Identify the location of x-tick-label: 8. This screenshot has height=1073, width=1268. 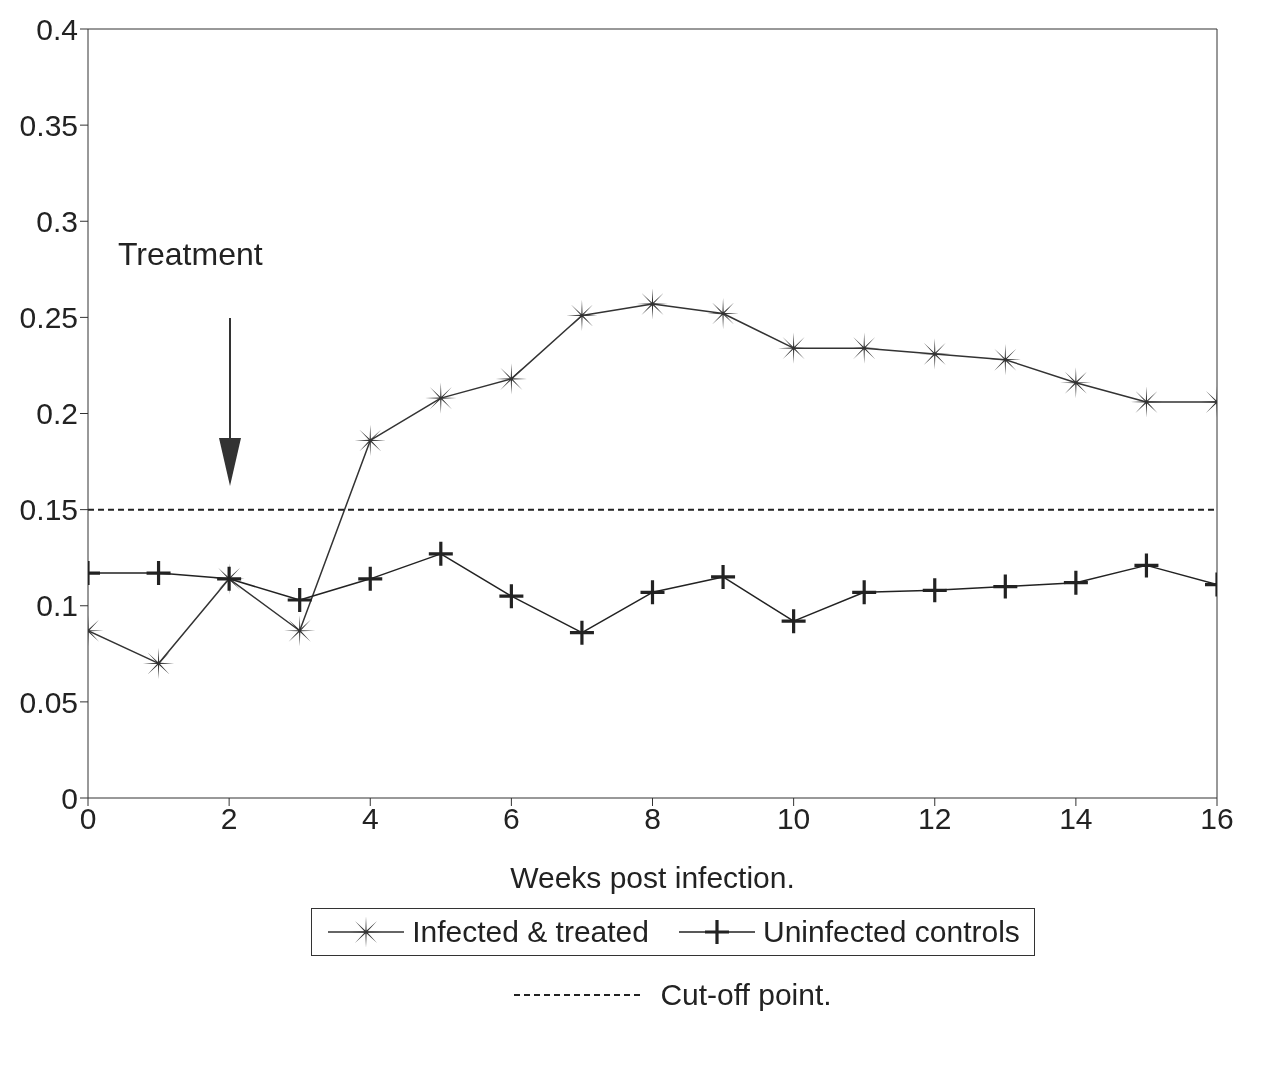
(652, 819).